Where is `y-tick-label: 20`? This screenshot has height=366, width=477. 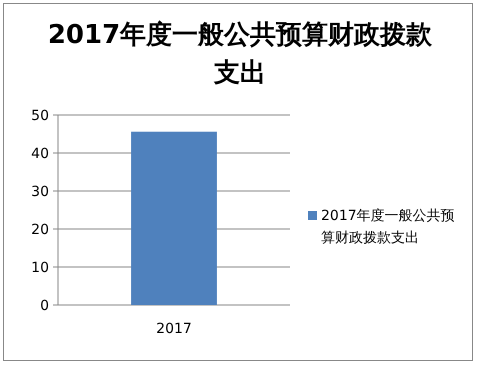
y-tick-label: 20 is located at coordinates (40, 230).